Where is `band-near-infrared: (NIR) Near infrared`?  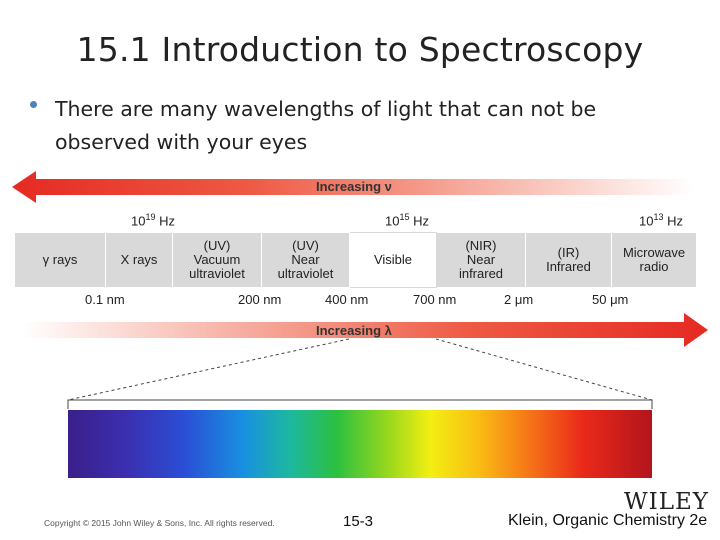 band-near-infrared: (NIR) Near infrared is located at coordinates (481, 260).